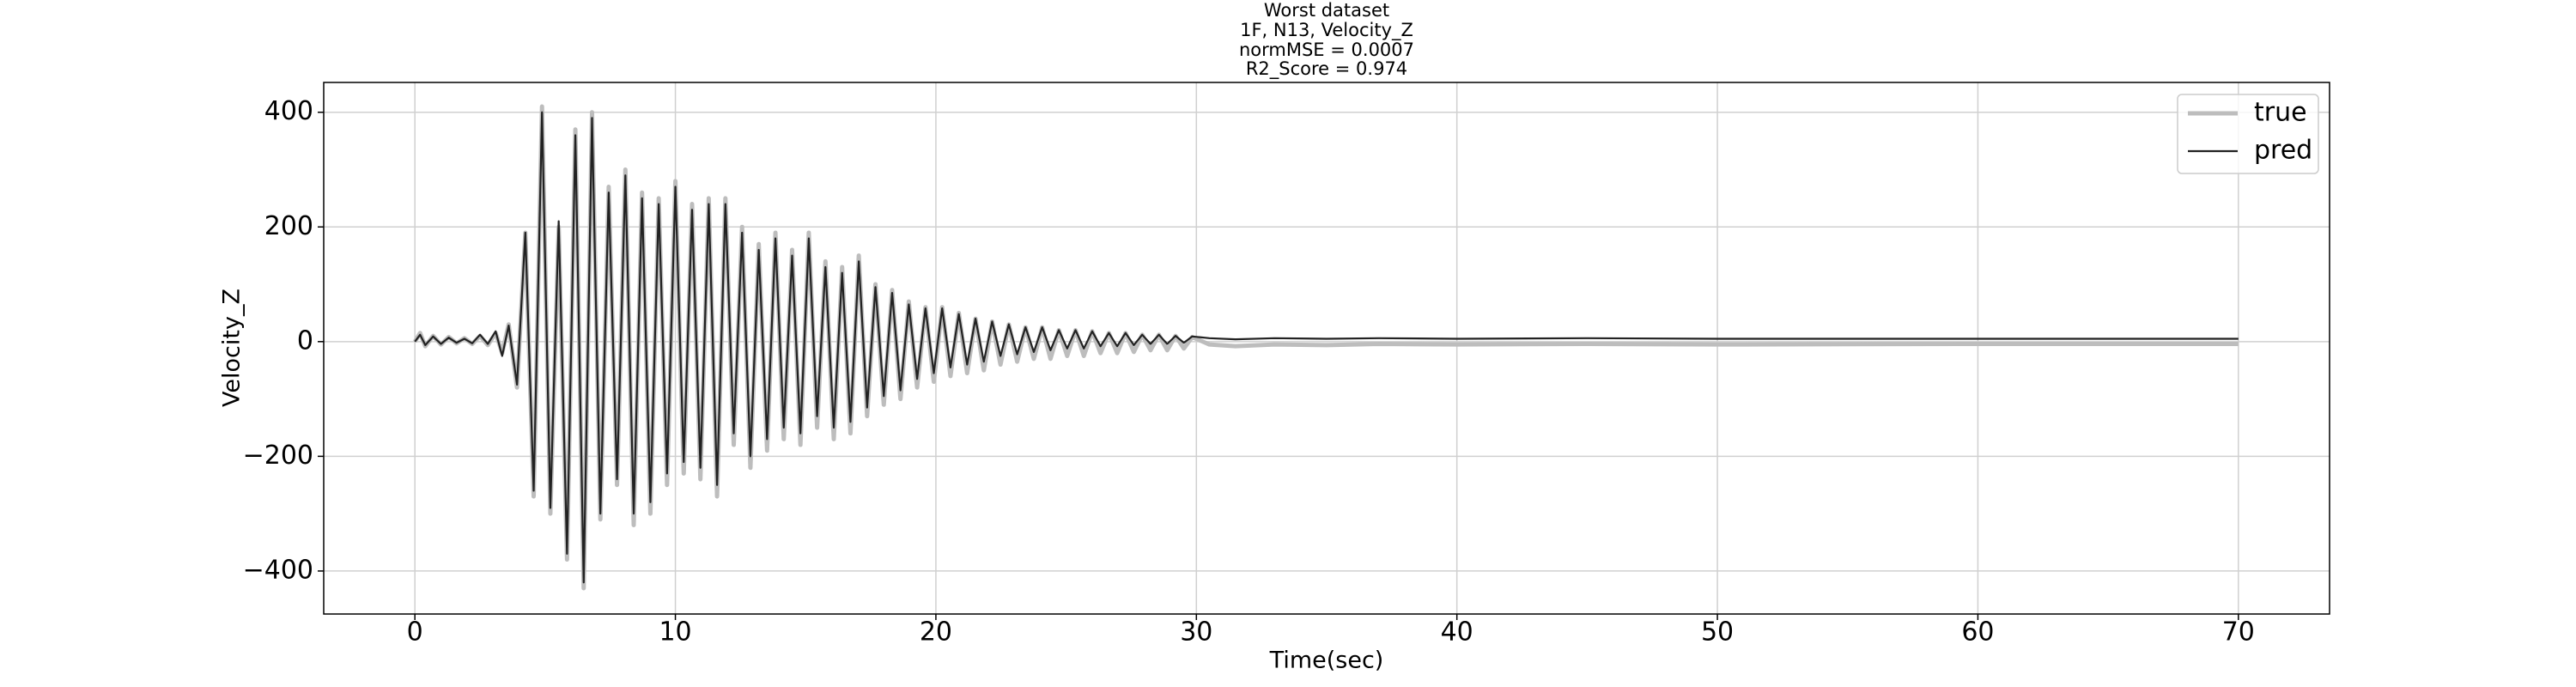  Describe the element at coordinates (1327, 50) in the screenshot. I see `title-line: normMSE = 0.0007` at that location.